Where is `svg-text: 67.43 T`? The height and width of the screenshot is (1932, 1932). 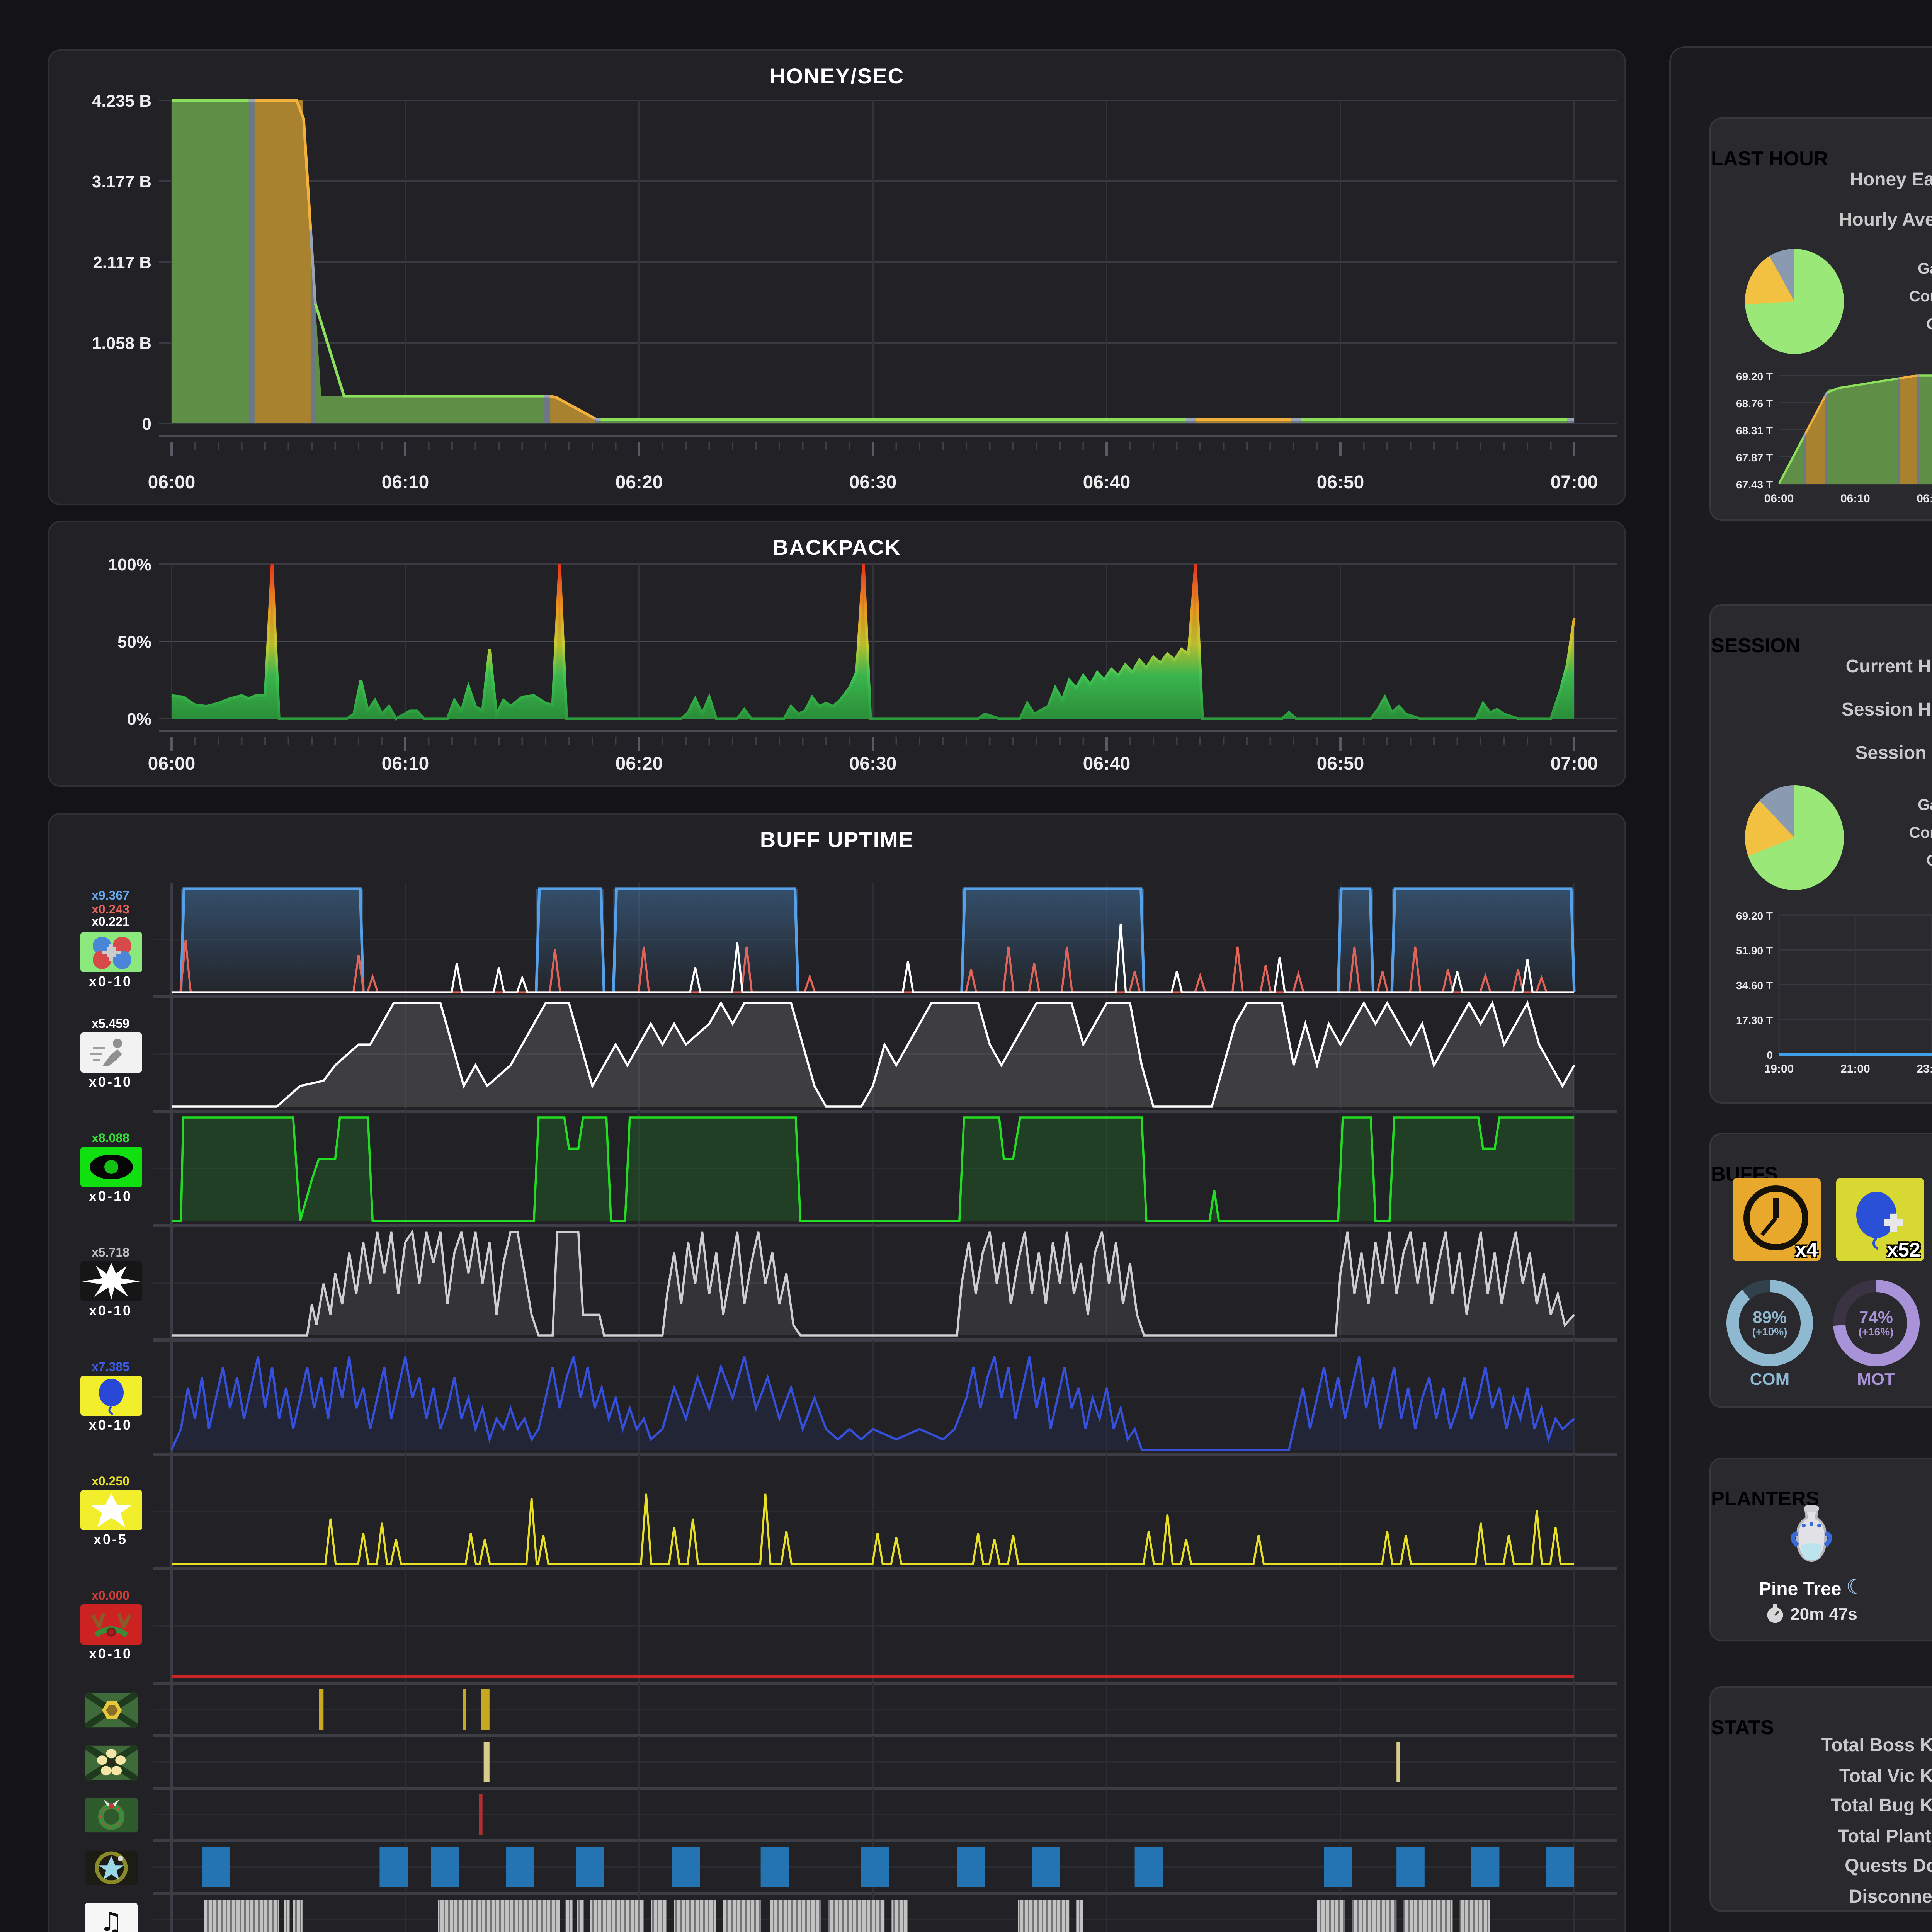 svg-text: 67.43 T is located at coordinates (1755, 485).